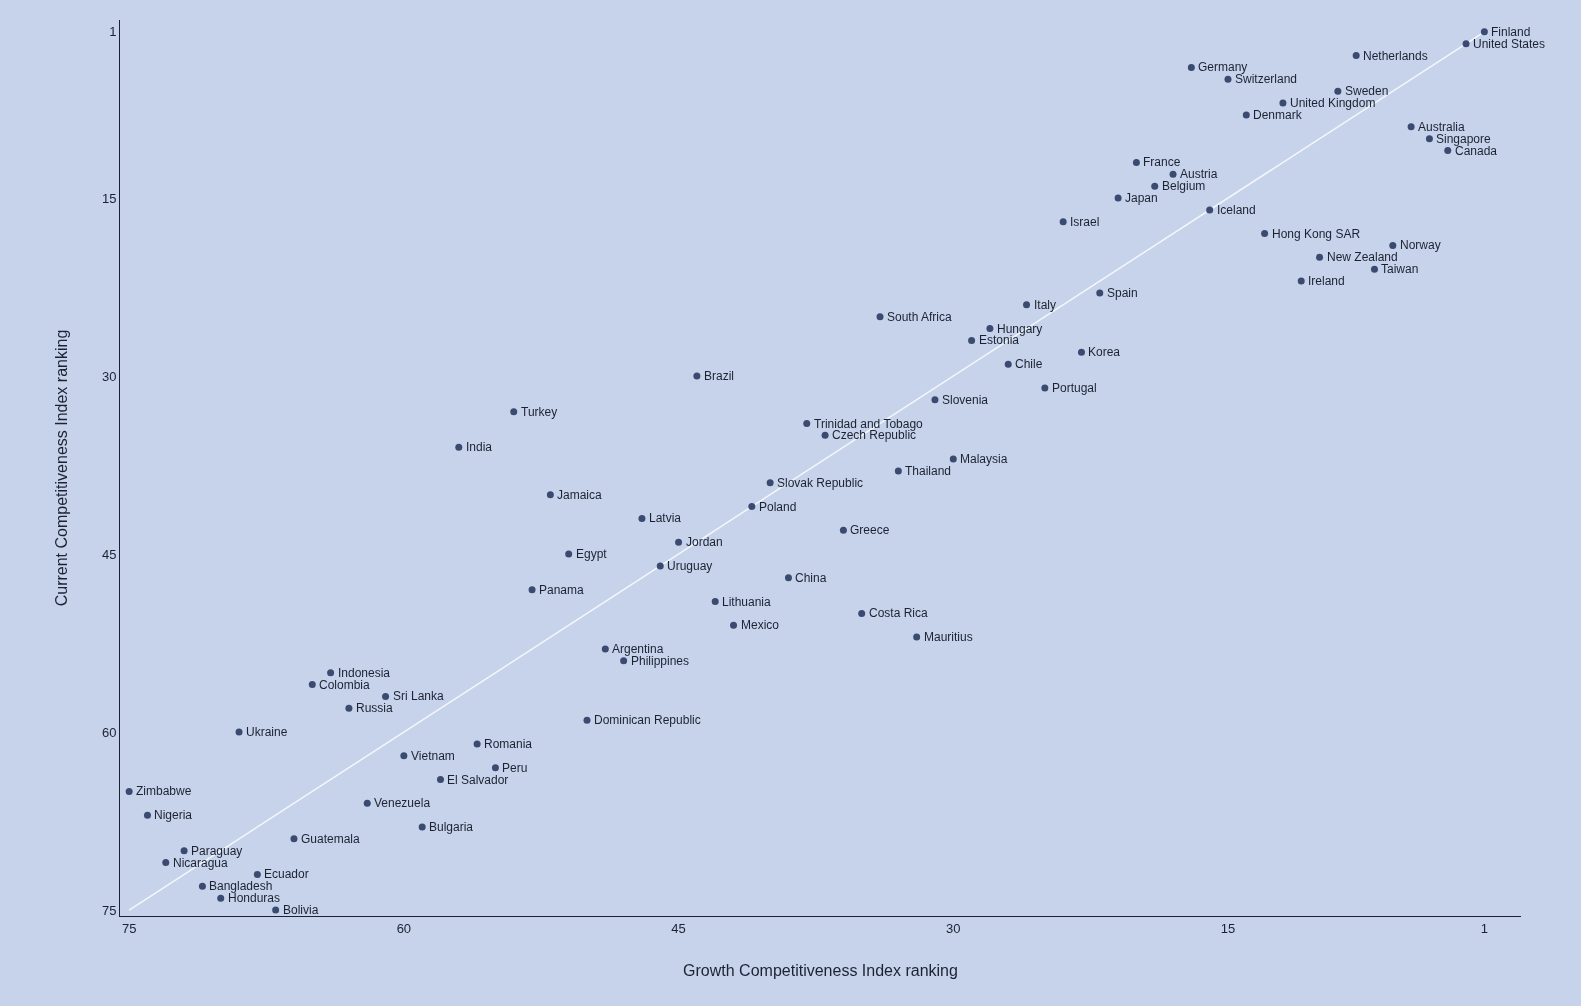 The width and height of the screenshot is (1581, 1006). I want to click on annotation: France, so click(1162, 162).